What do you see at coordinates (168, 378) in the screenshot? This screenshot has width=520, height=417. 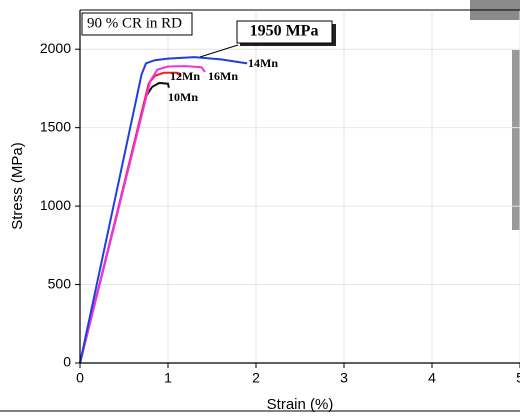 I see `x-tick-label: 1` at bounding box center [168, 378].